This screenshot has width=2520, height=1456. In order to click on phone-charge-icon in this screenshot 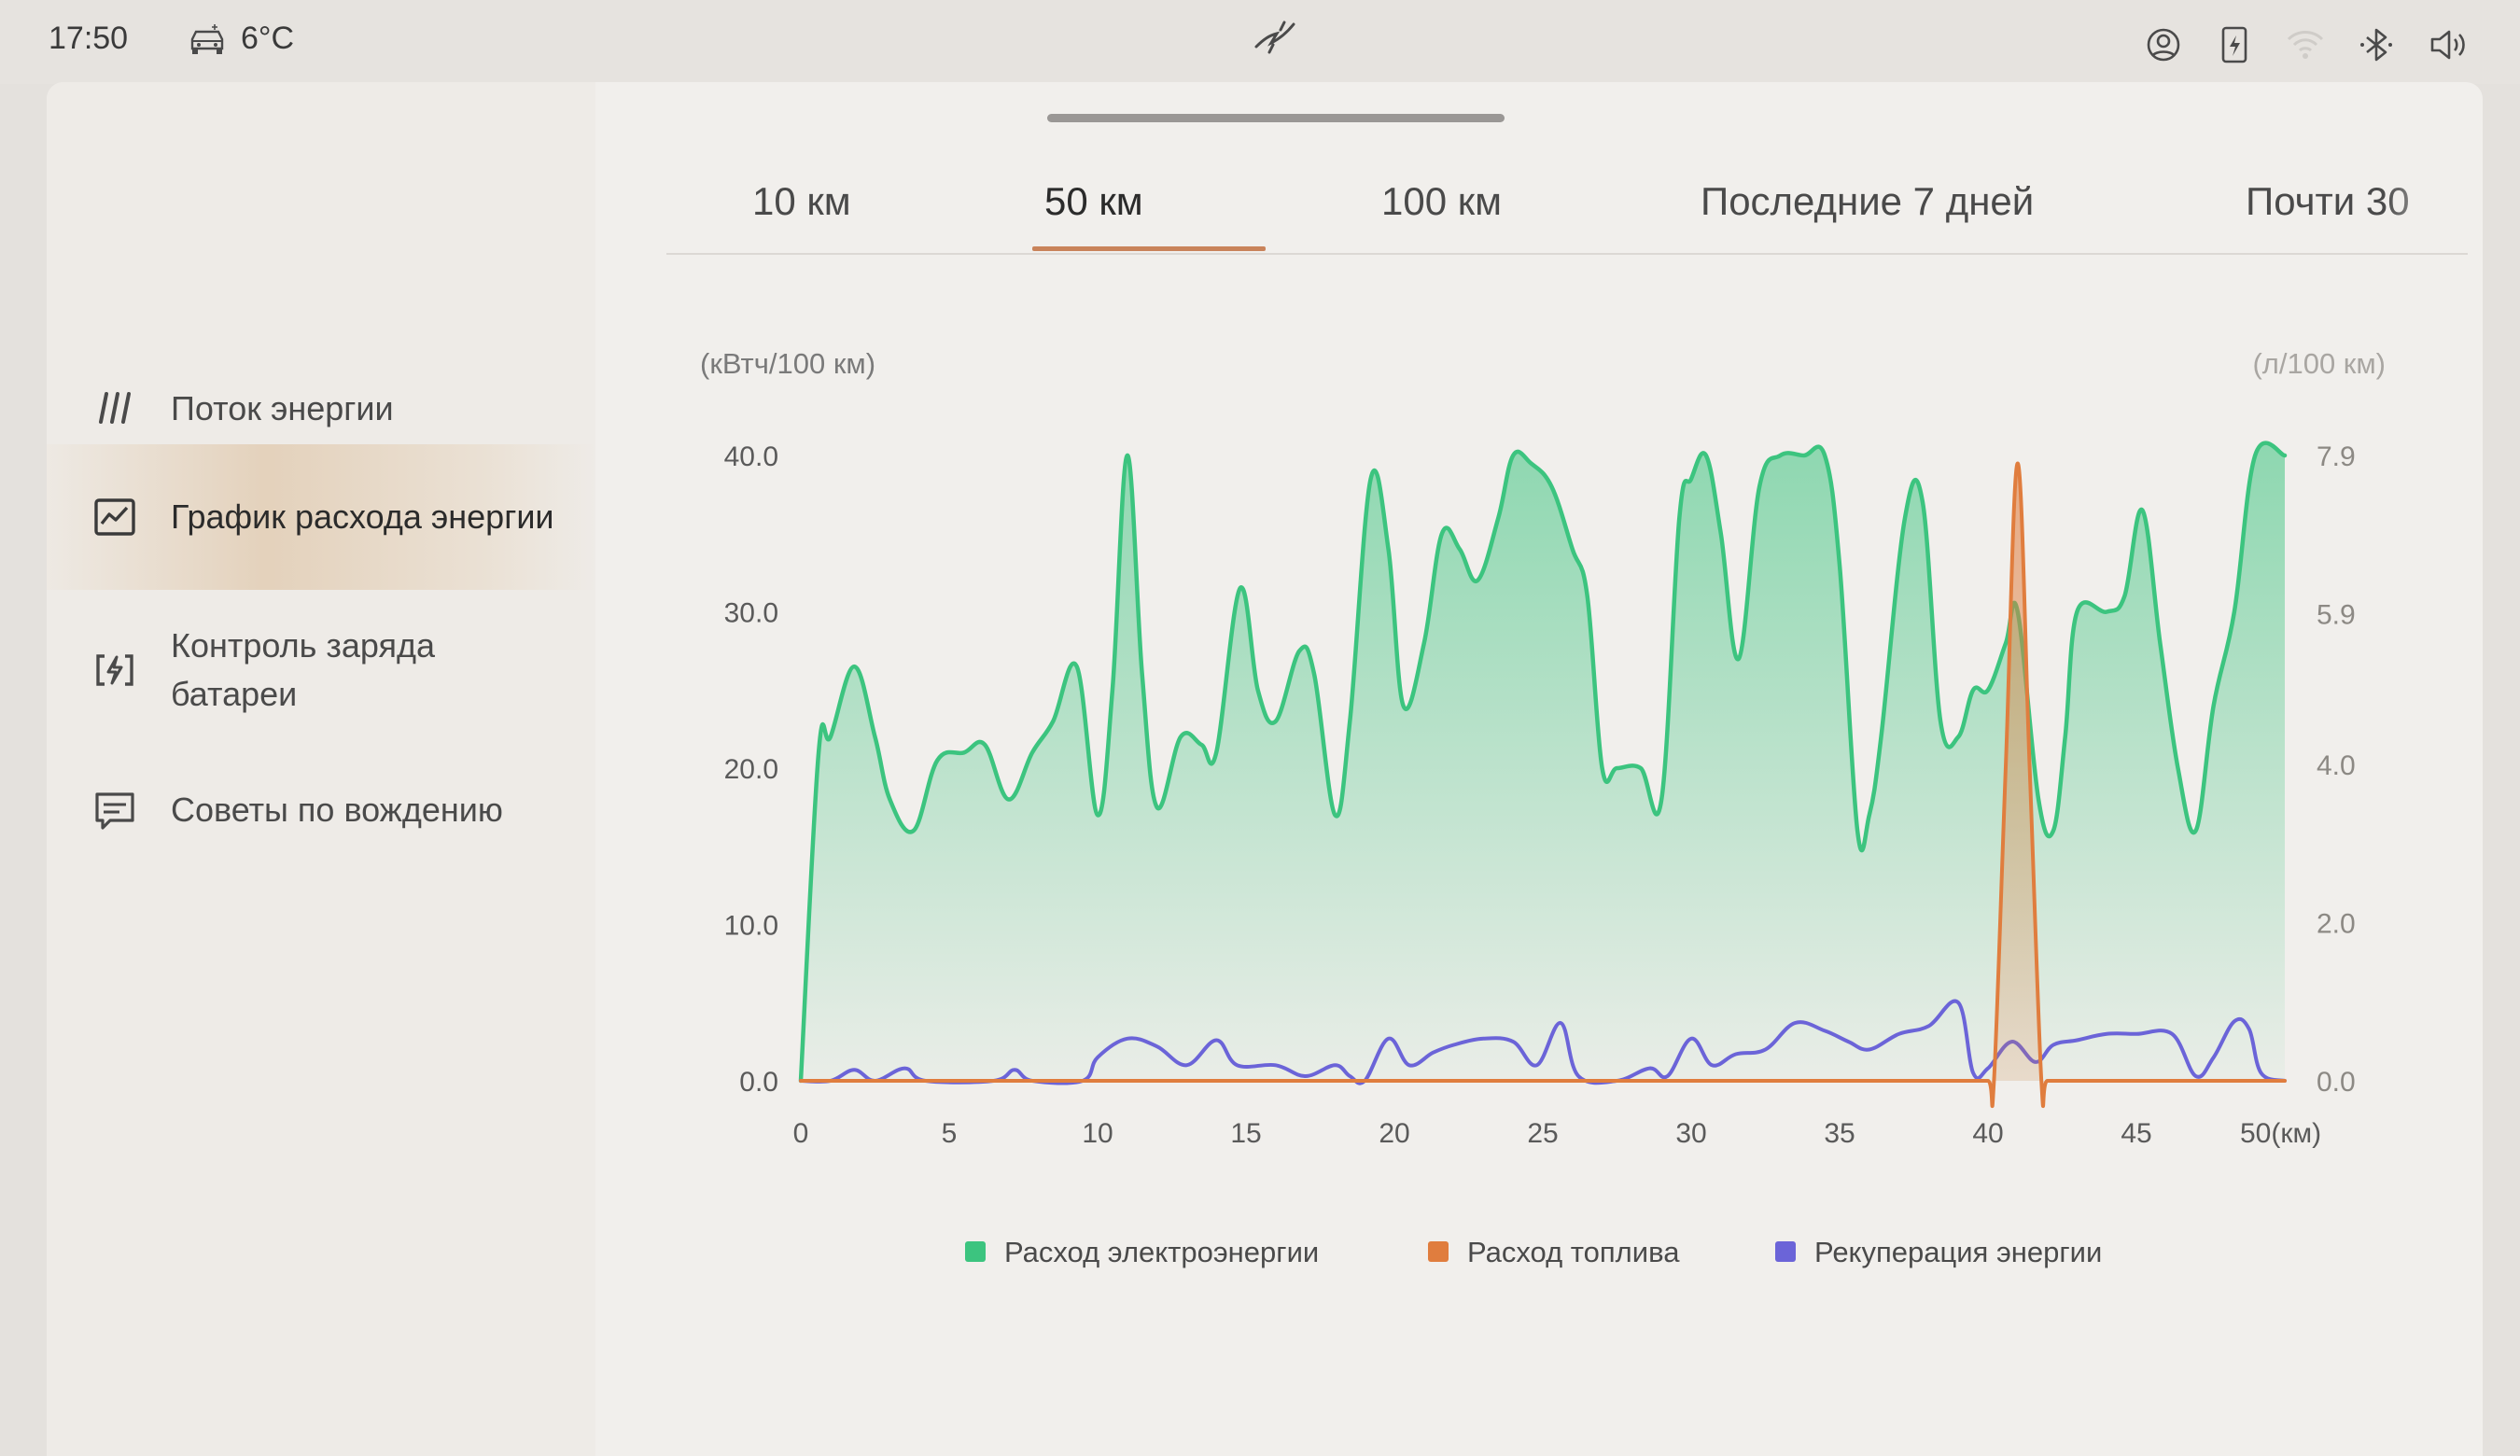, I will do `click(2234, 44)`.